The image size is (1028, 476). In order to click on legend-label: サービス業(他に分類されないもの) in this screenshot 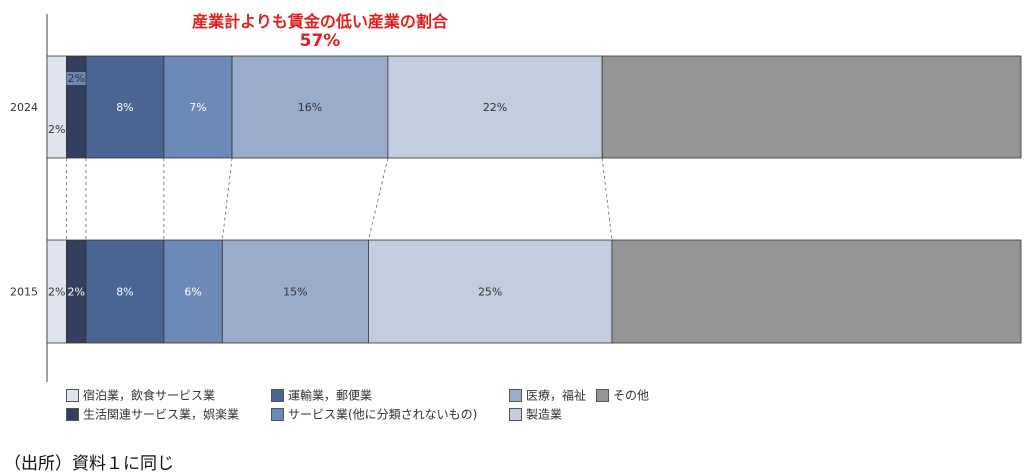, I will do `click(383, 414)`.